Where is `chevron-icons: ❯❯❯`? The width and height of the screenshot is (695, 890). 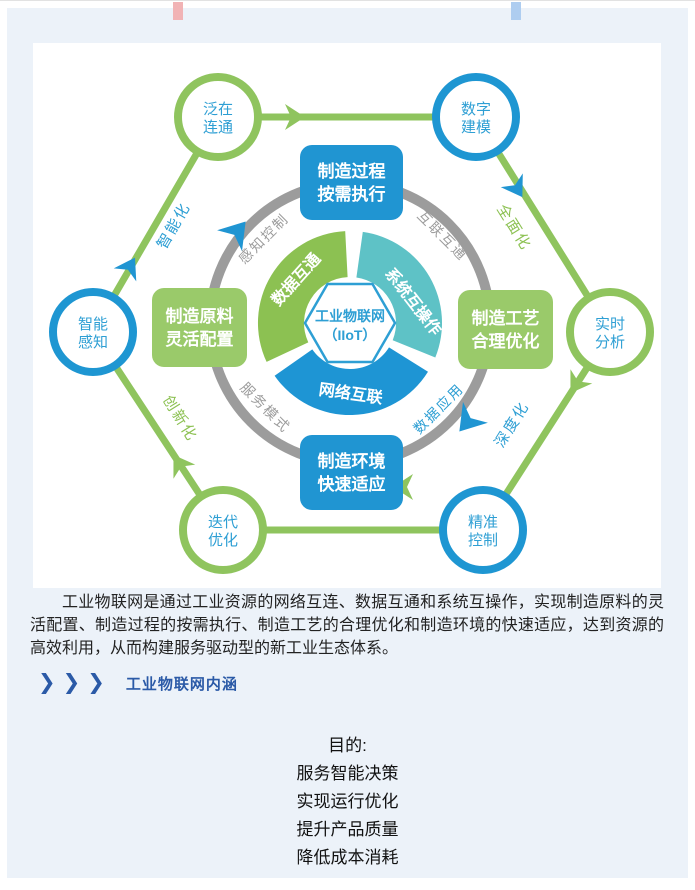
chevron-icons: ❯❯❯ is located at coordinates (75, 683).